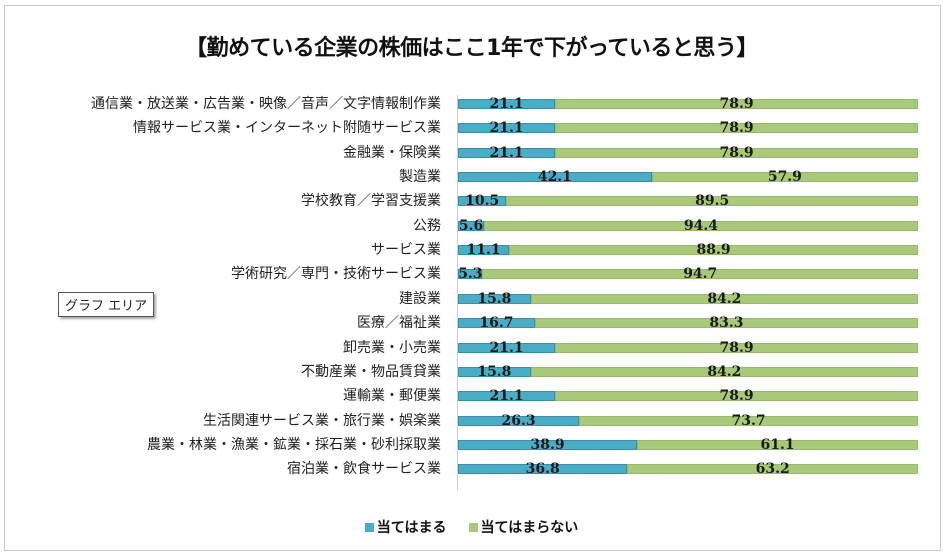  I want to click on data-label-applies: 36.8, so click(542, 469).